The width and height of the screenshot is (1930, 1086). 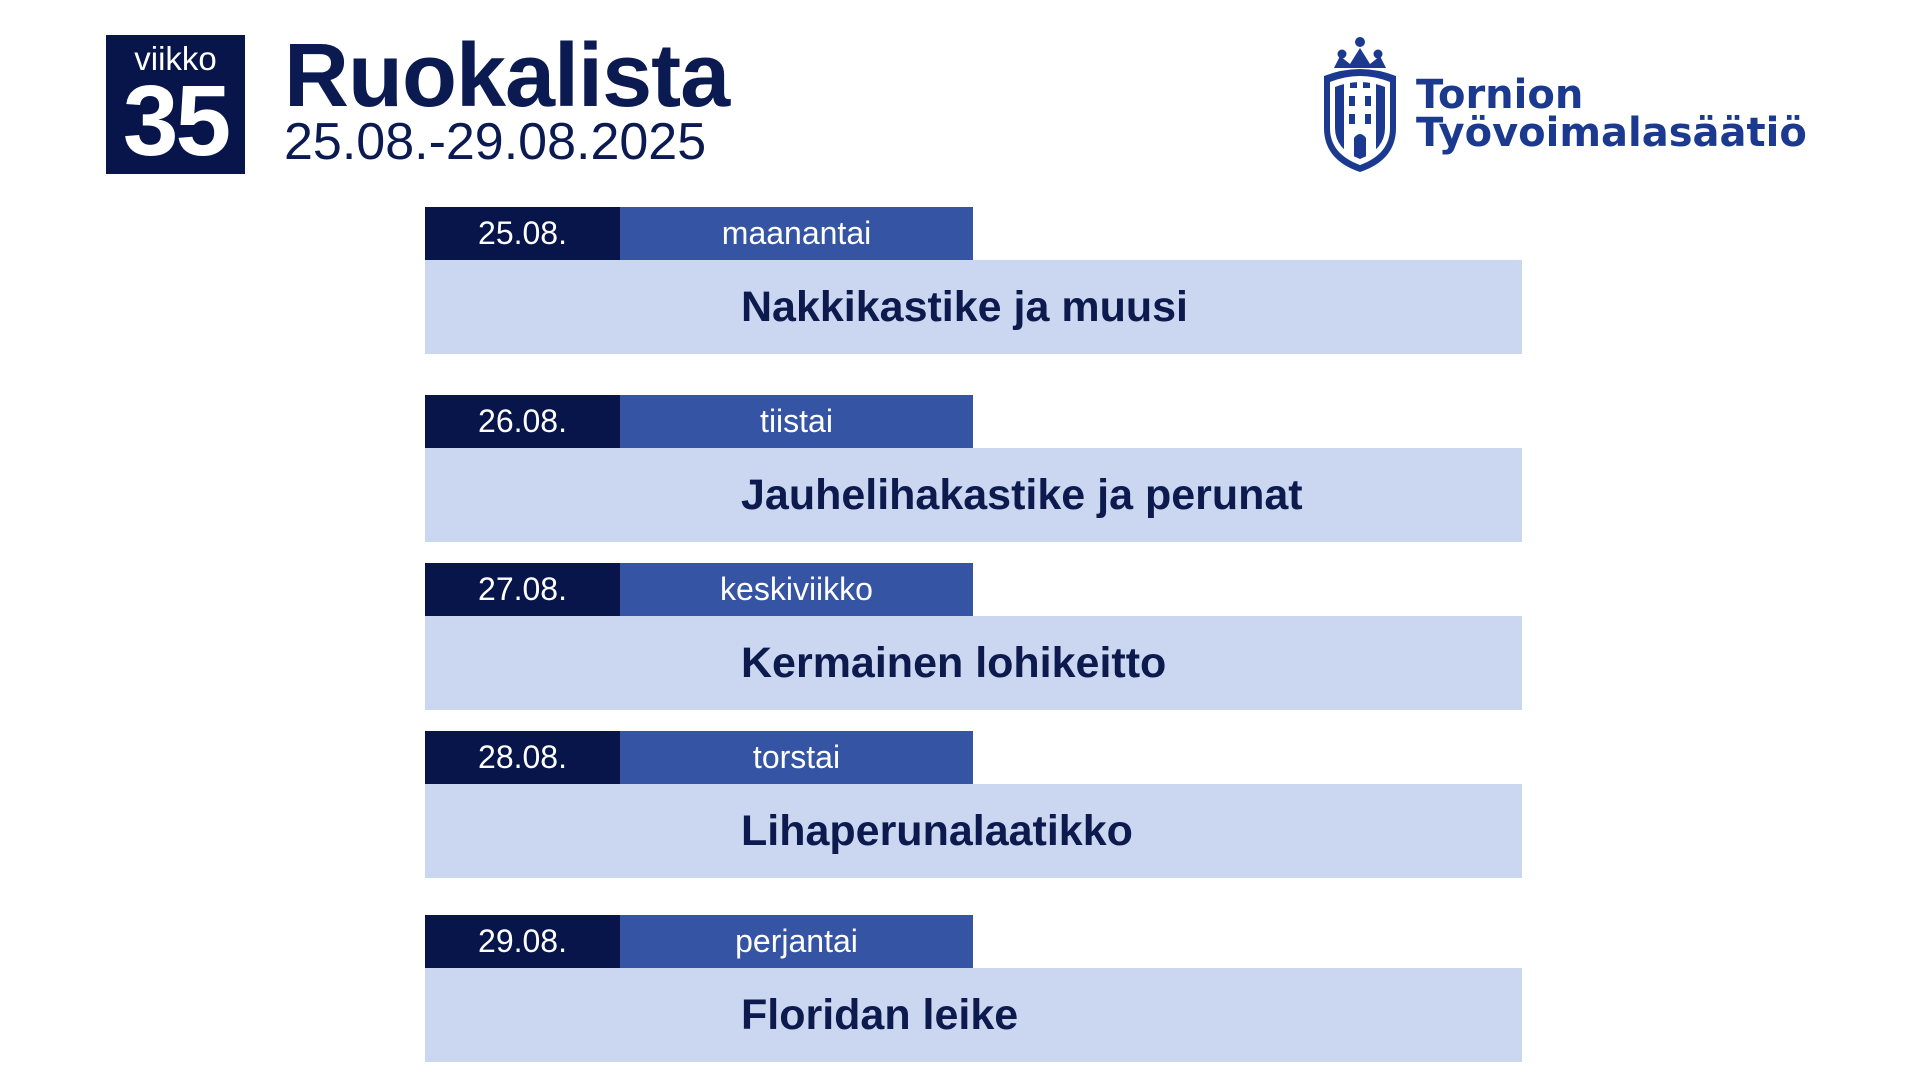 What do you see at coordinates (522, 421) in the screenshot?
I see `day-date: 26.08.` at bounding box center [522, 421].